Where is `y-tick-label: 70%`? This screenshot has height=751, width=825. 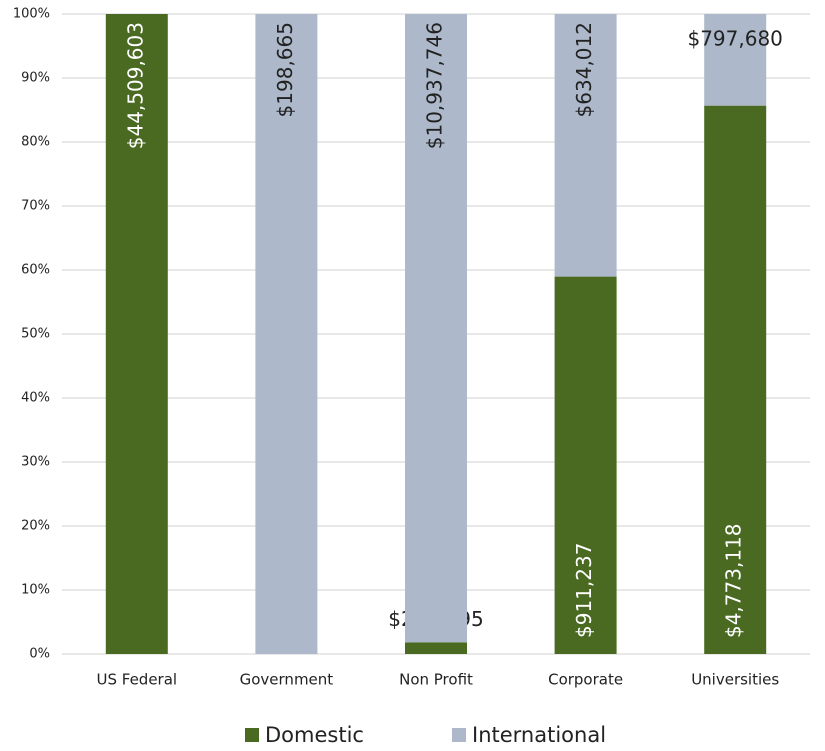
y-tick-label: 70% is located at coordinates (35, 206).